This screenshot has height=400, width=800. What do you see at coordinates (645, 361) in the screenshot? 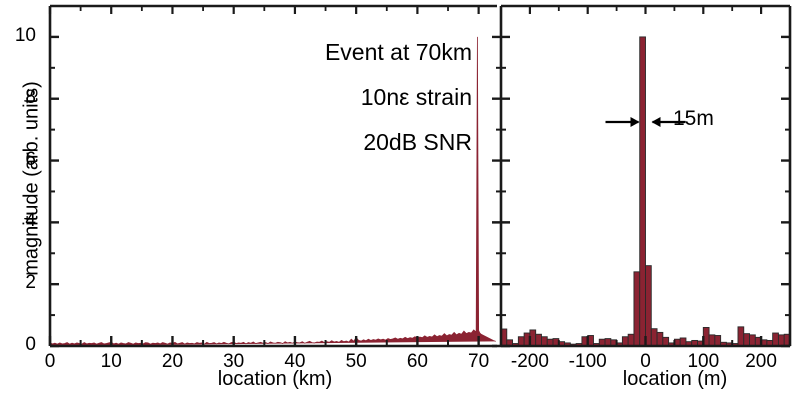
I see `xtick-label-right-0: 0` at bounding box center [645, 361].